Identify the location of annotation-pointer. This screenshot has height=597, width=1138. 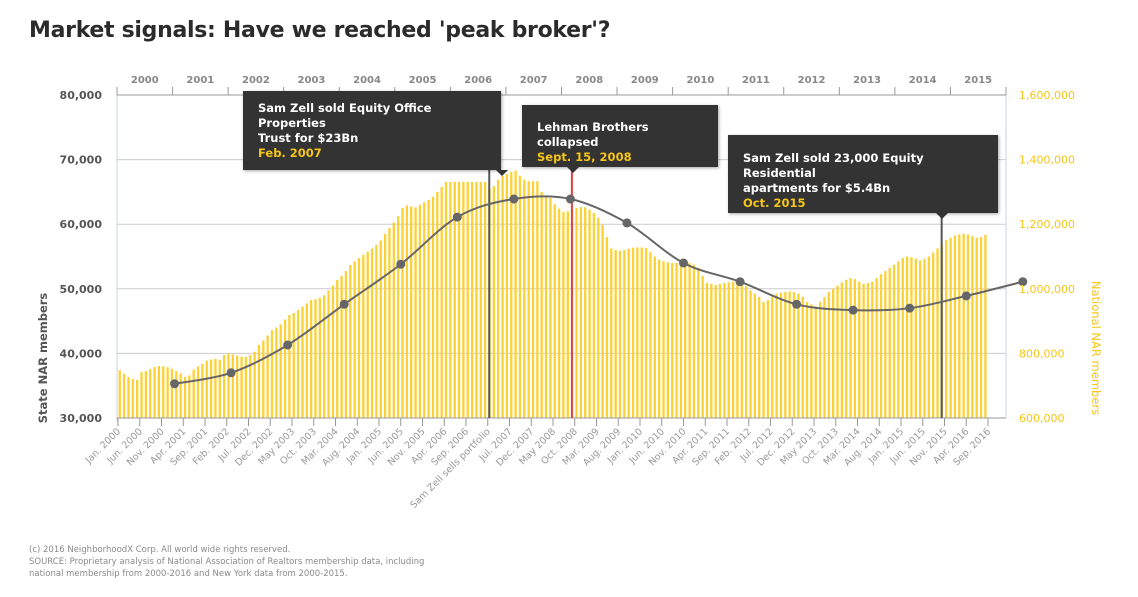
(502, 173).